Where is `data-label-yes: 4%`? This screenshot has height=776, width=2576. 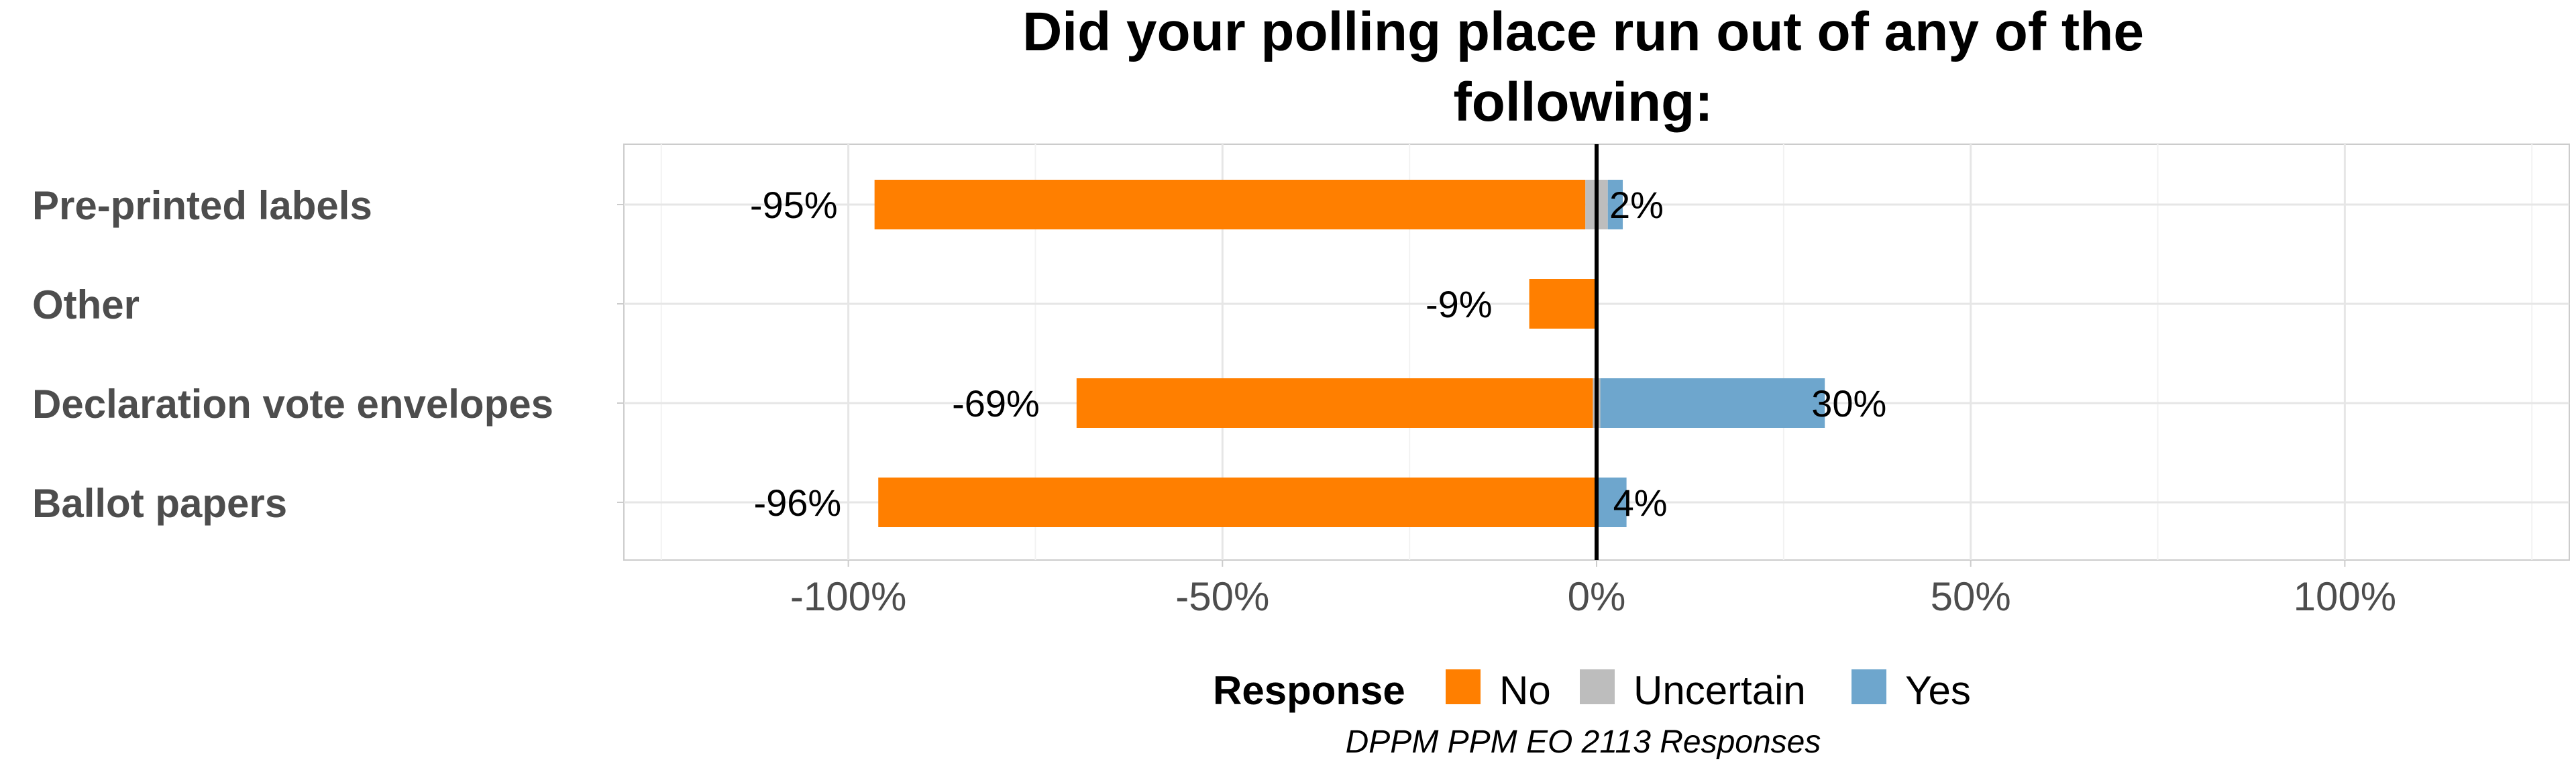
data-label-yes: 4% is located at coordinates (1640, 503).